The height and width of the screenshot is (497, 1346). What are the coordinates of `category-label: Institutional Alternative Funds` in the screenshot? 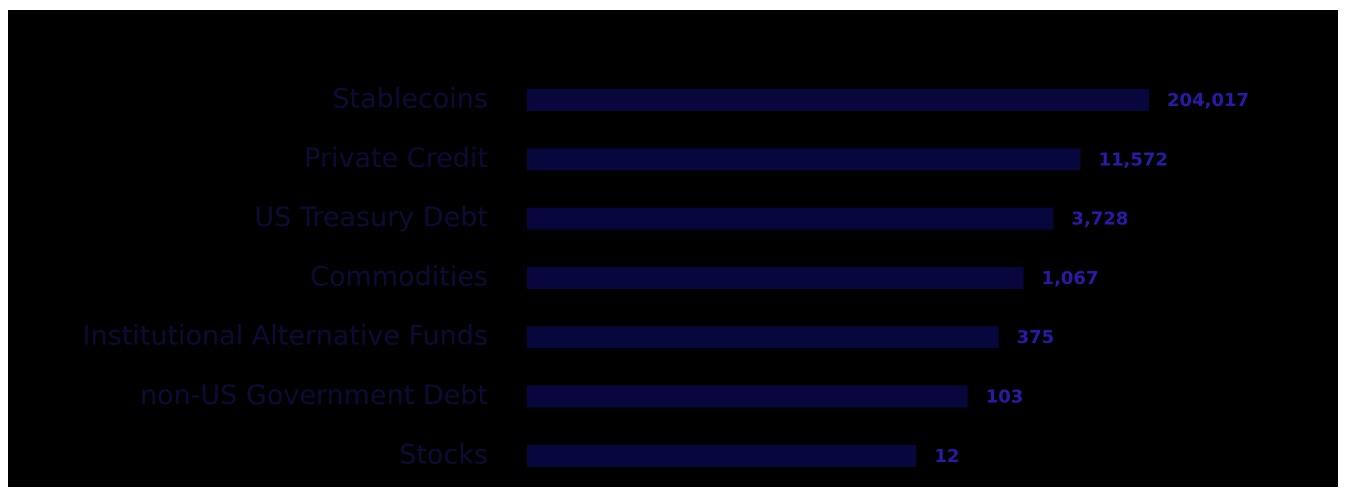 It's located at (285, 336).